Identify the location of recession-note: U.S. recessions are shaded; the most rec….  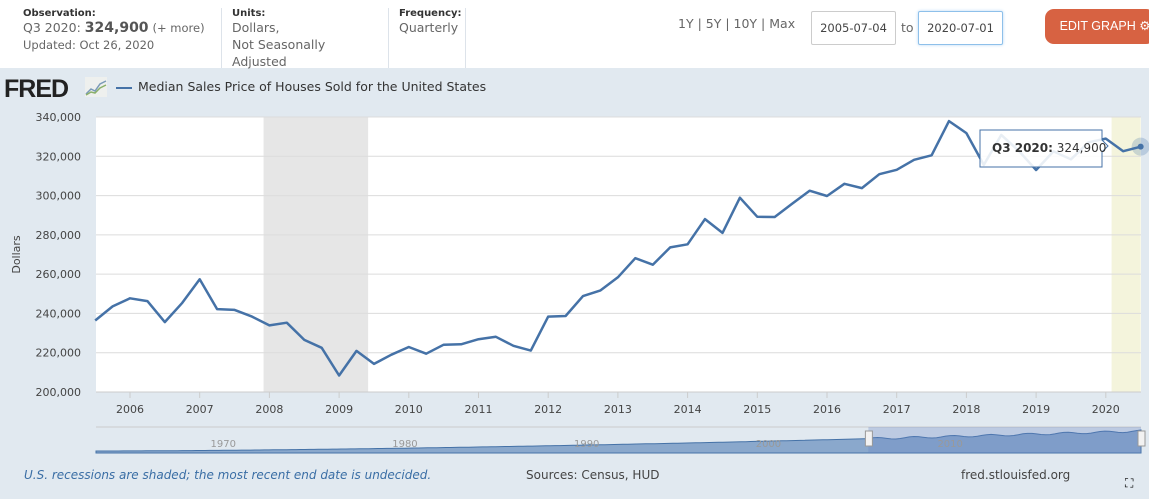
(228, 475).